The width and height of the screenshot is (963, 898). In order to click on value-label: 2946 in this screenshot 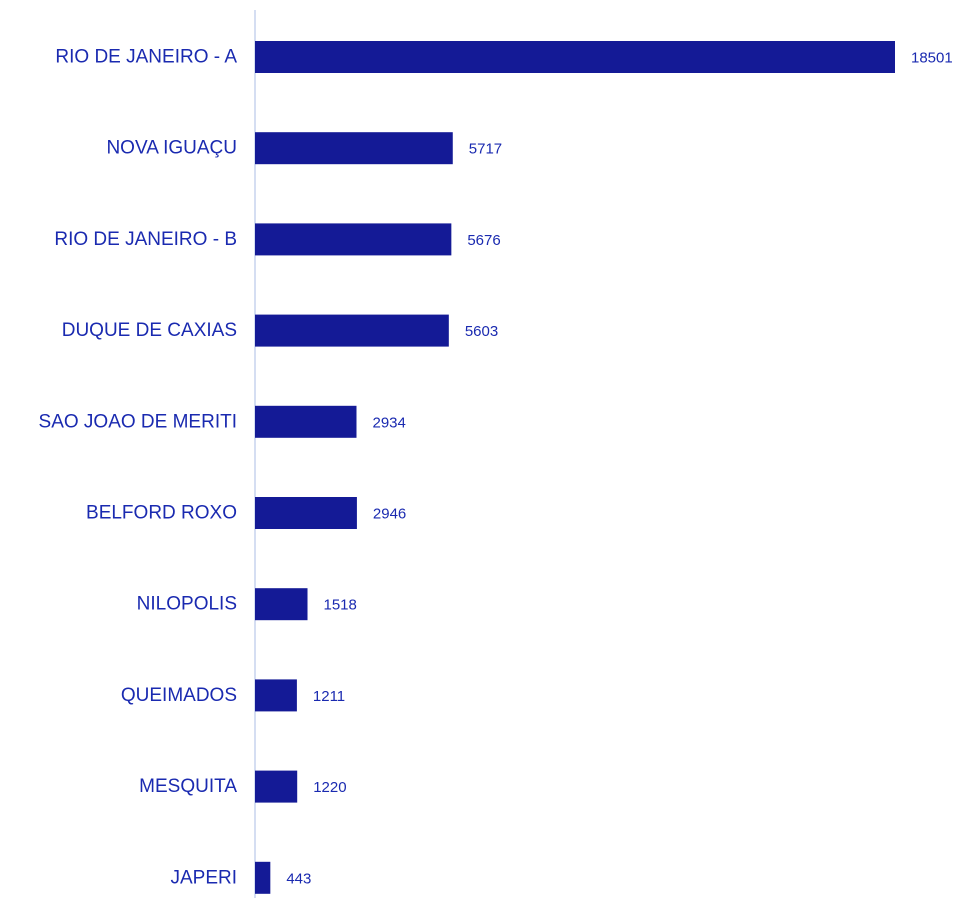, I will do `click(389, 514)`.